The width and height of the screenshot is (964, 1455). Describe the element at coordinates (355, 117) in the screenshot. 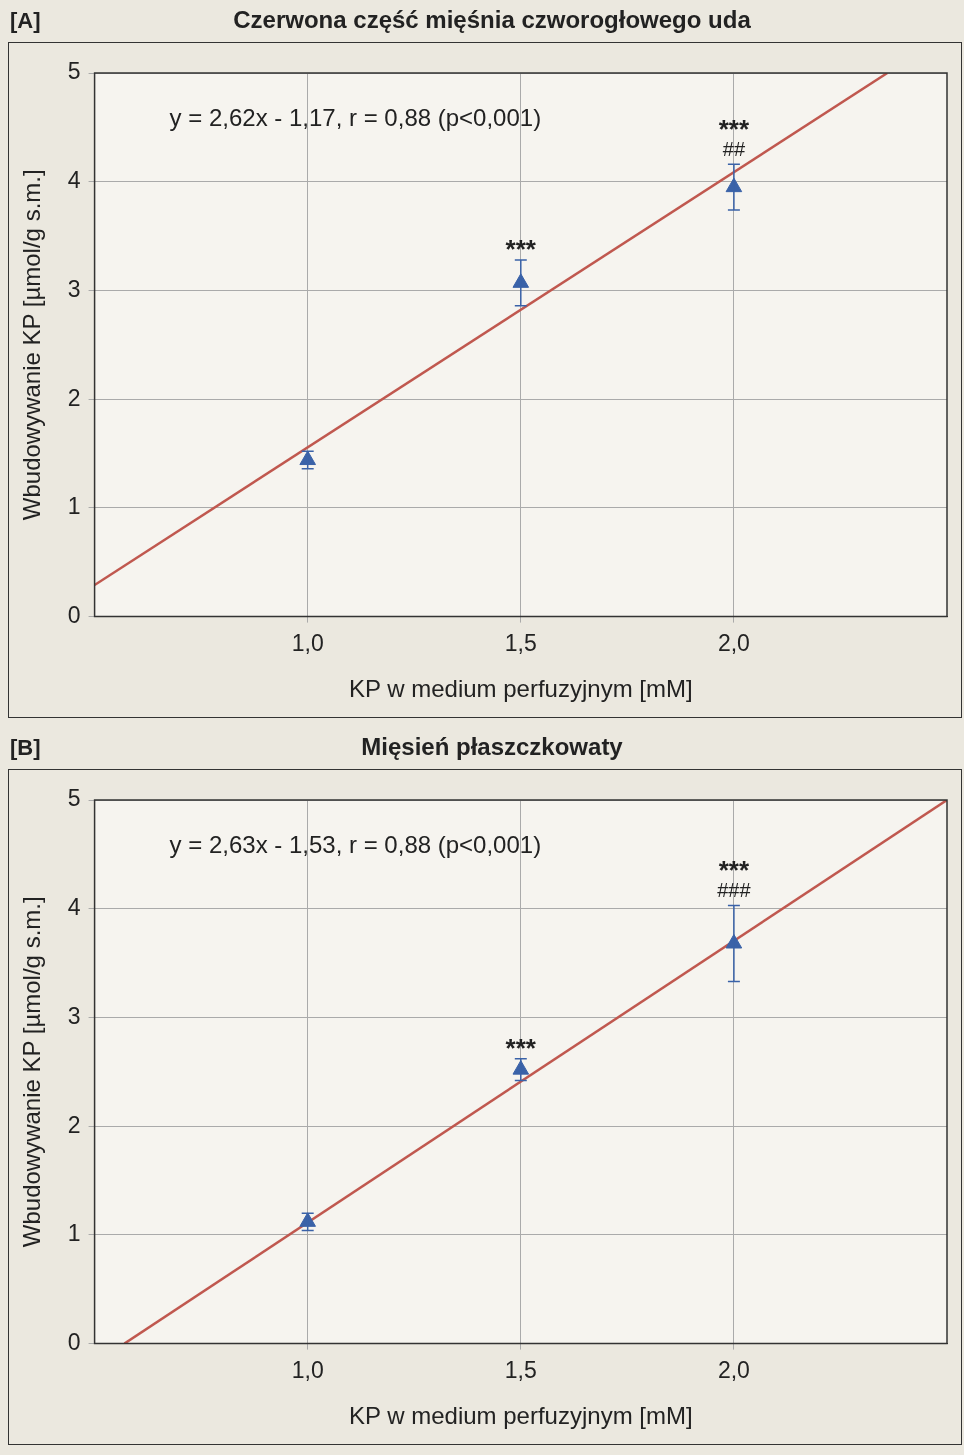

I see `annotation: y = 2,62x - 1,17, r = 0,88 (p<0,001)` at that location.